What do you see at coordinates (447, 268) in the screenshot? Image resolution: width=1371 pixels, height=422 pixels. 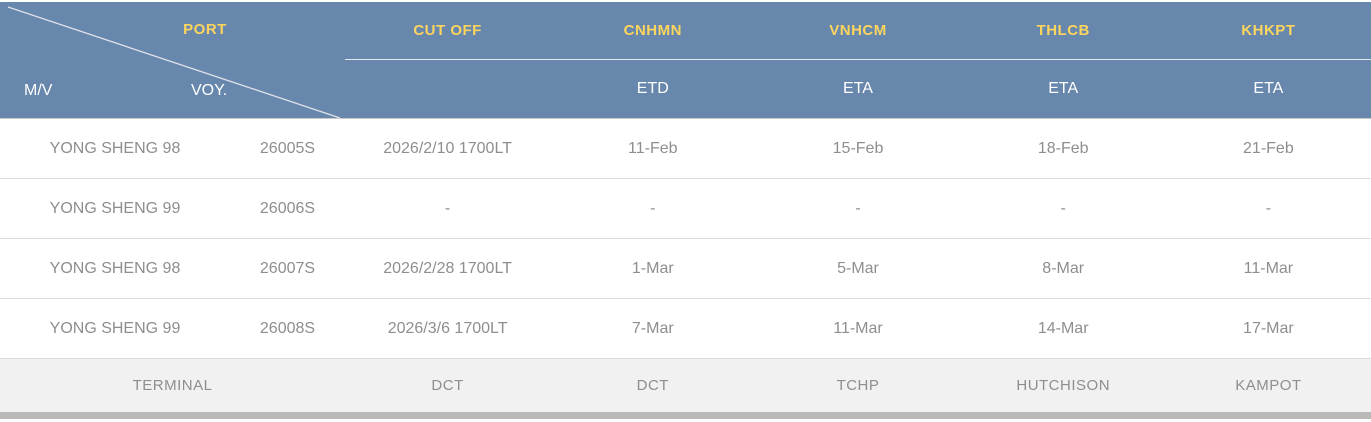 I see `cutoff-datetime: 2026/2/28 1700LT` at bounding box center [447, 268].